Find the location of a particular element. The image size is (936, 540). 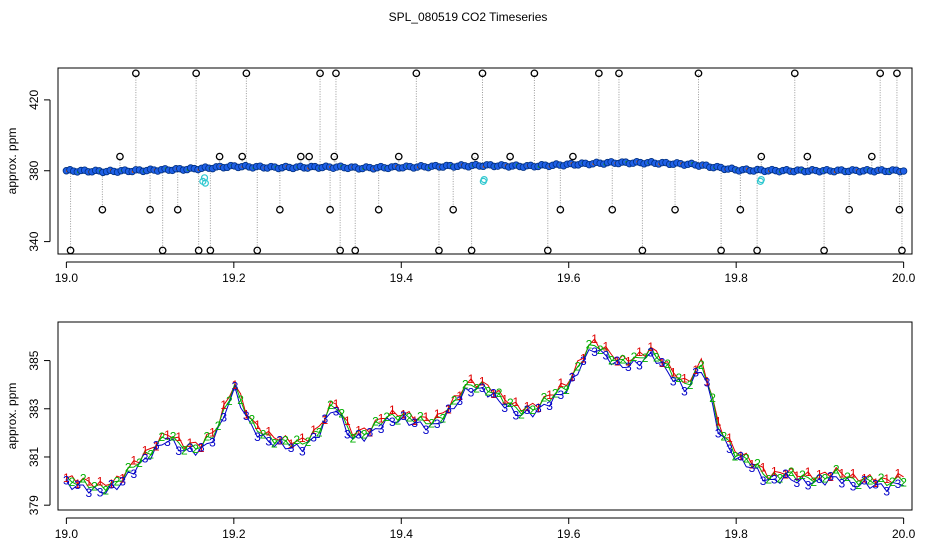

top-y-tick-label: 340 is located at coordinates (34, 241).